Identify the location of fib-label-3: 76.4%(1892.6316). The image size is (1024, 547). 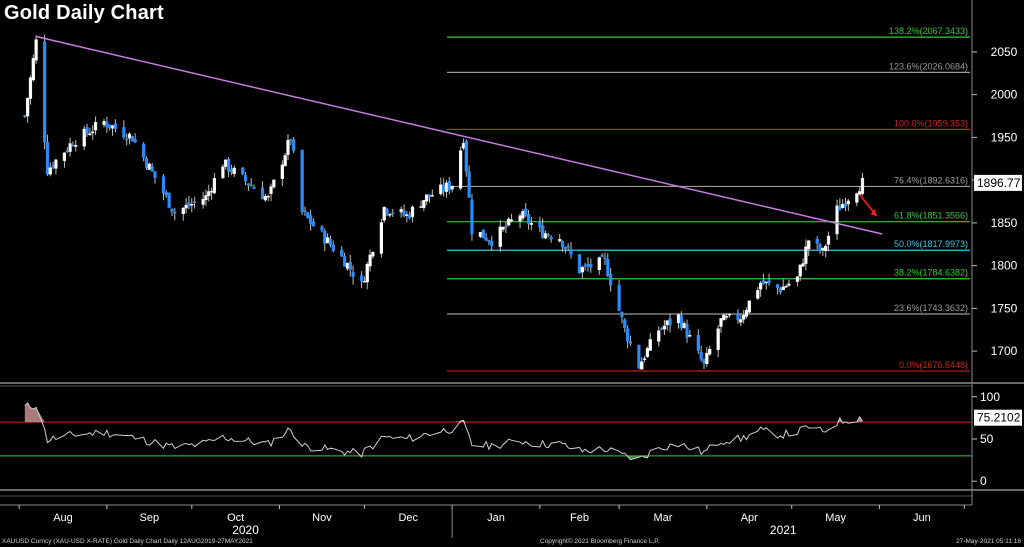
(931, 180).